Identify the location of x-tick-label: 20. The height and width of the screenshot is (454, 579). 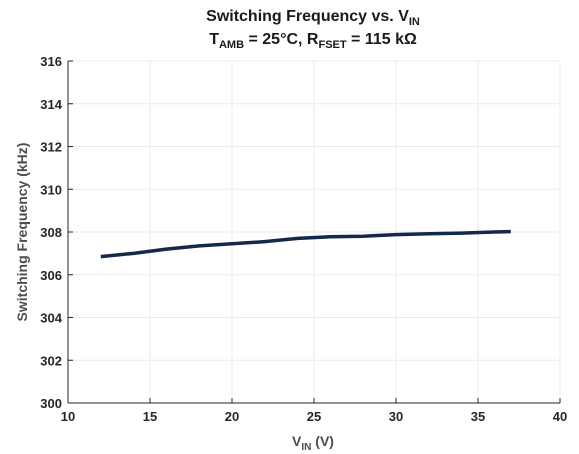
(232, 416).